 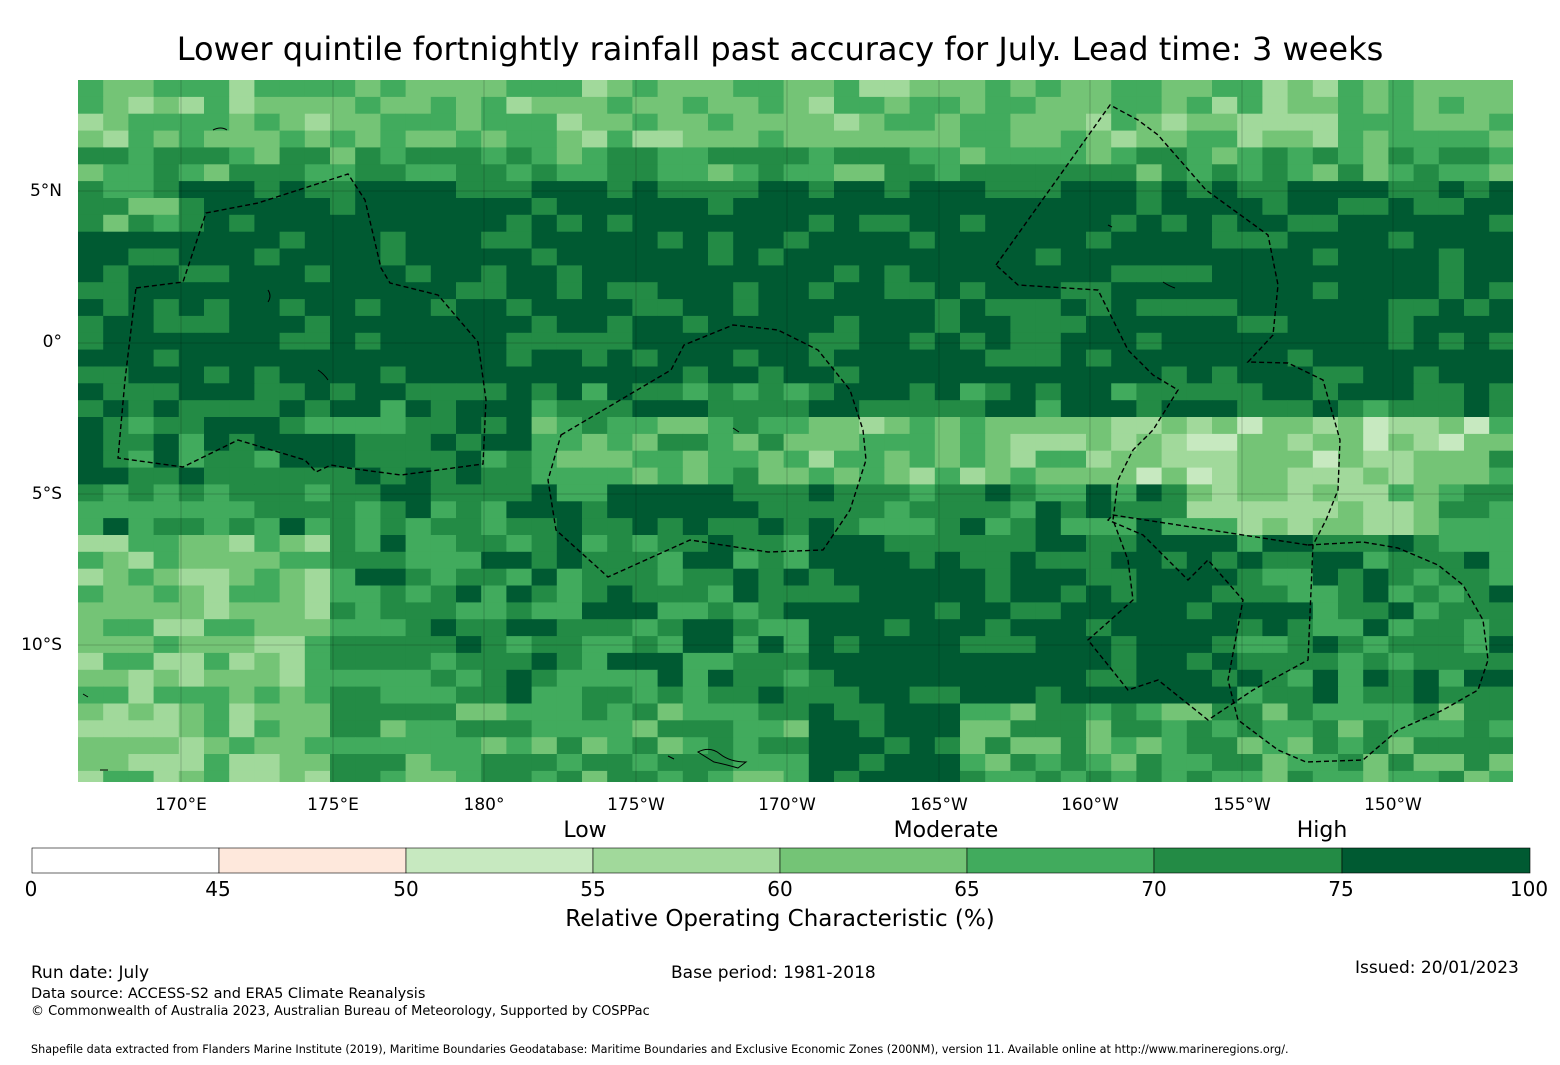 What do you see at coordinates (686, 860) in the screenshot?
I see `colorbar-segment` at bounding box center [686, 860].